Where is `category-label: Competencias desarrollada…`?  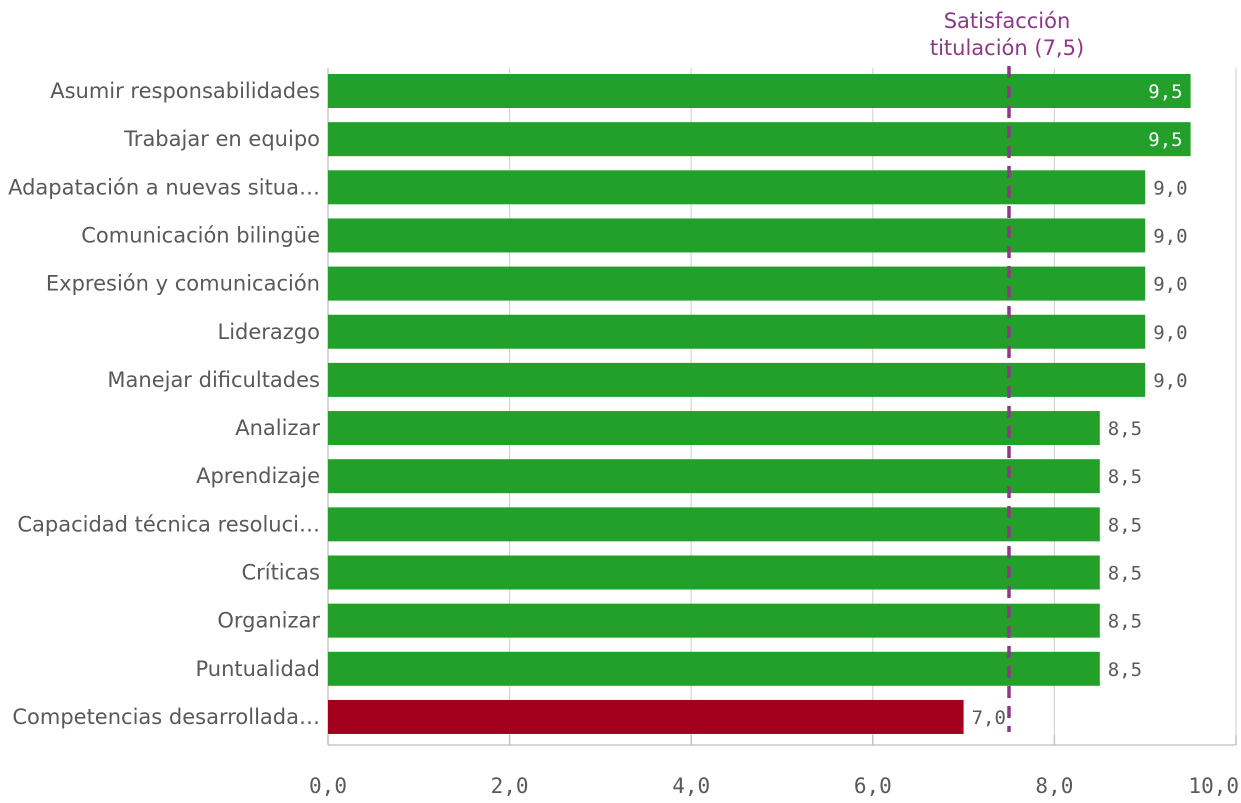 category-label: Competencias desarrollada… is located at coordinates (166, 717).